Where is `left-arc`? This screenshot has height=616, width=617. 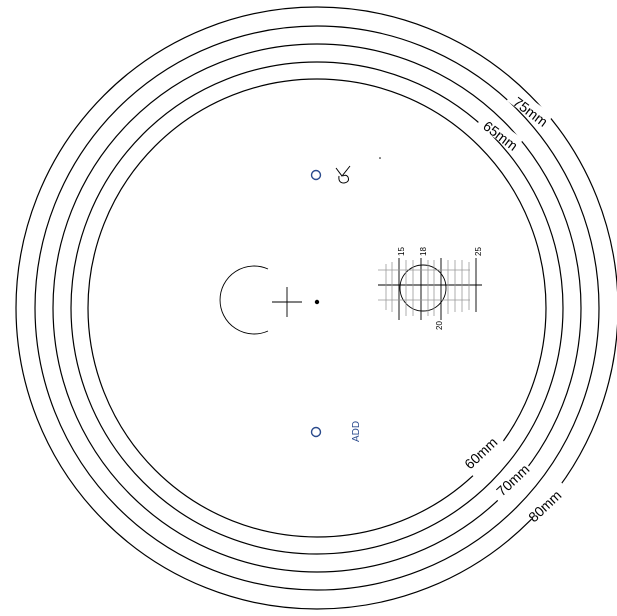 left-arc is located at coordinates (244, 300).